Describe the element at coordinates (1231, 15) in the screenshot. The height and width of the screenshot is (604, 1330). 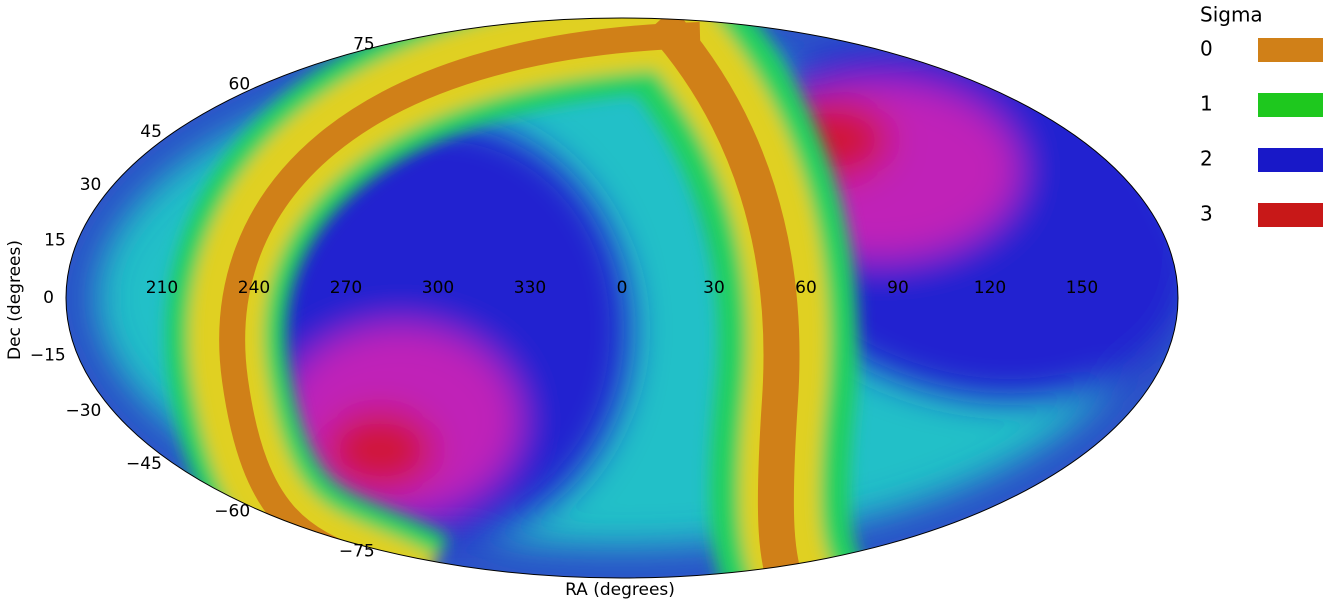
I see `legend-title: Sigma` at that location.